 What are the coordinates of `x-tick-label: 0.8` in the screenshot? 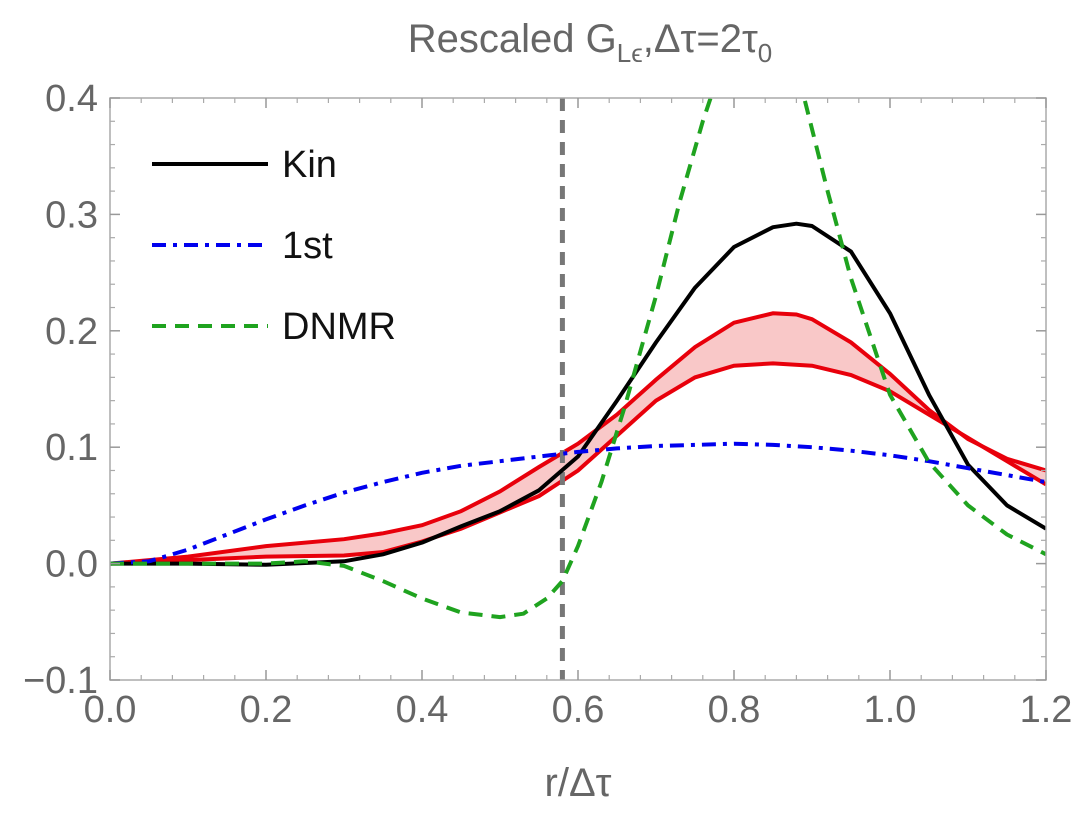 It's located at (734, 710).